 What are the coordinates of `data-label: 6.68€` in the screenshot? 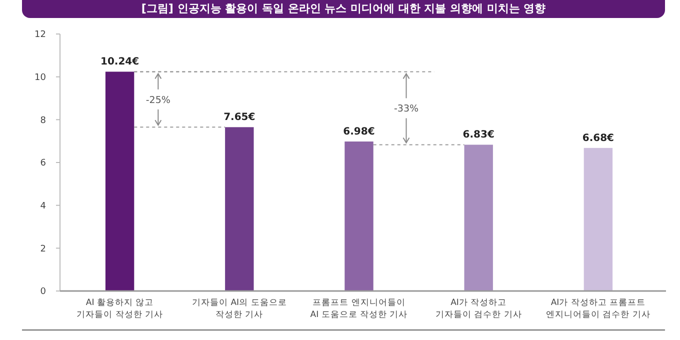 It's located at (598, 138).